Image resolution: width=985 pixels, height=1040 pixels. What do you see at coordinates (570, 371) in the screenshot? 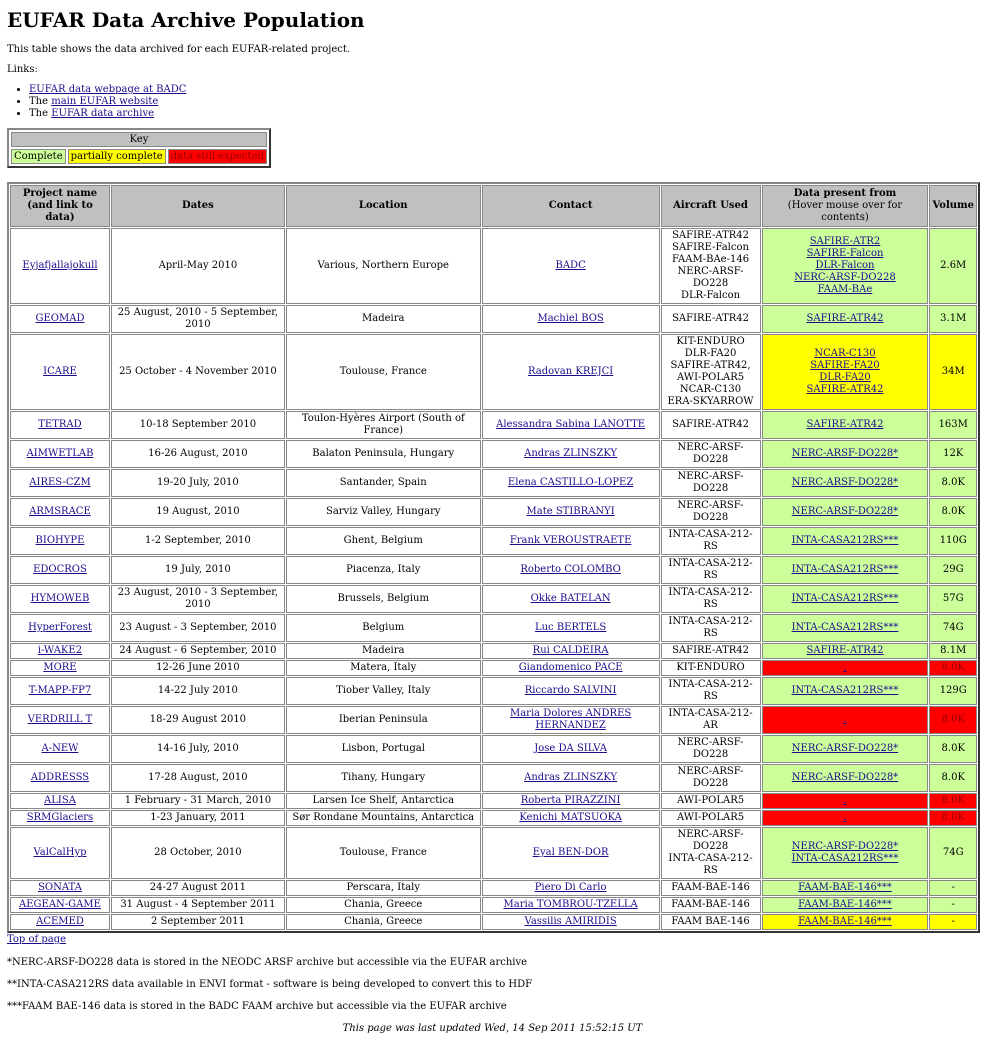
I see `contact-link: Radovan KREJCI` at bounding box center [570, 371].